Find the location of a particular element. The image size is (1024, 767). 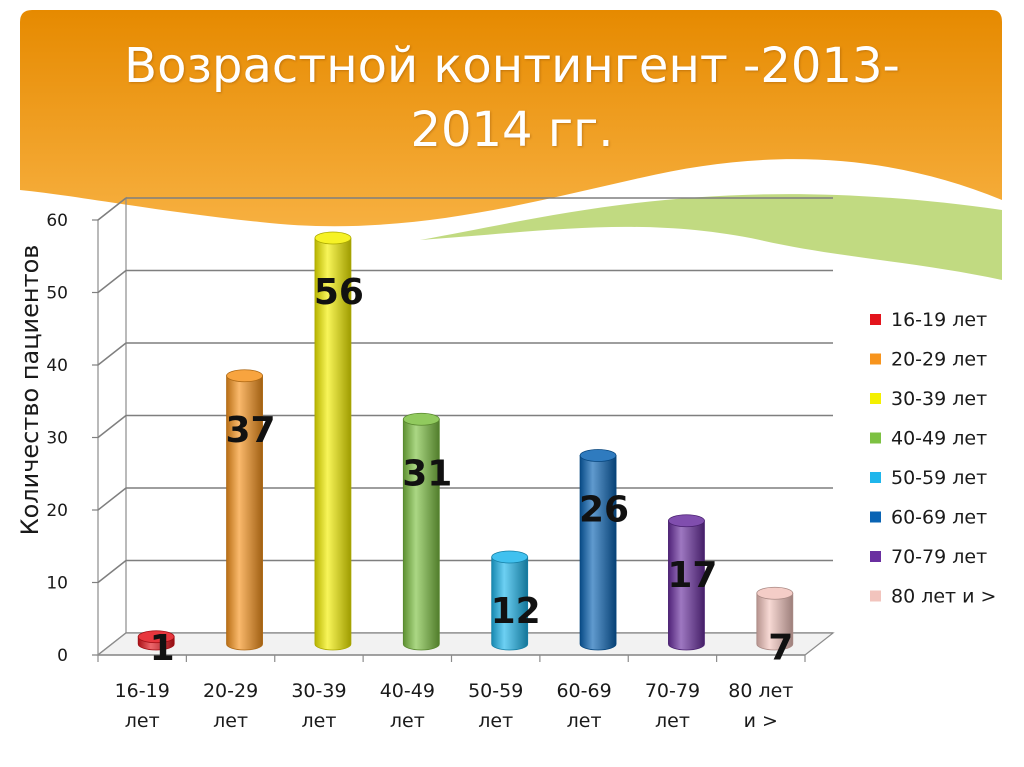

x-tick-label: 40-49 is located at coordinates (407, 691).